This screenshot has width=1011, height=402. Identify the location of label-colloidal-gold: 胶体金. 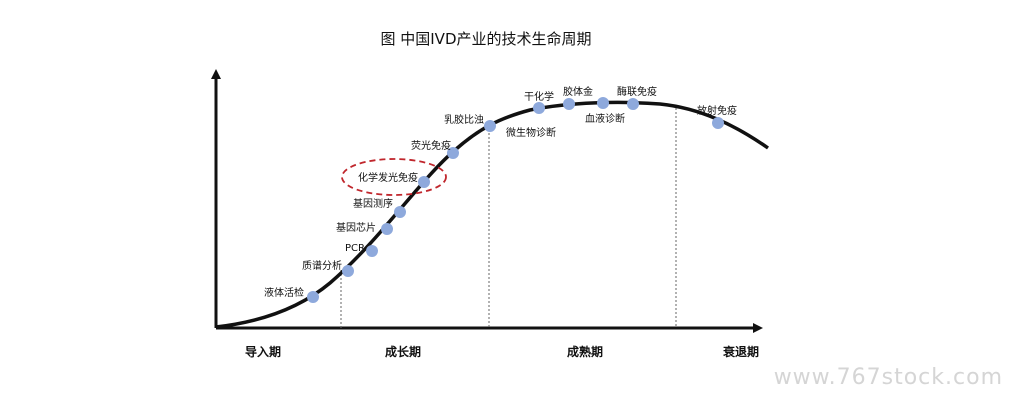
(578, 91).